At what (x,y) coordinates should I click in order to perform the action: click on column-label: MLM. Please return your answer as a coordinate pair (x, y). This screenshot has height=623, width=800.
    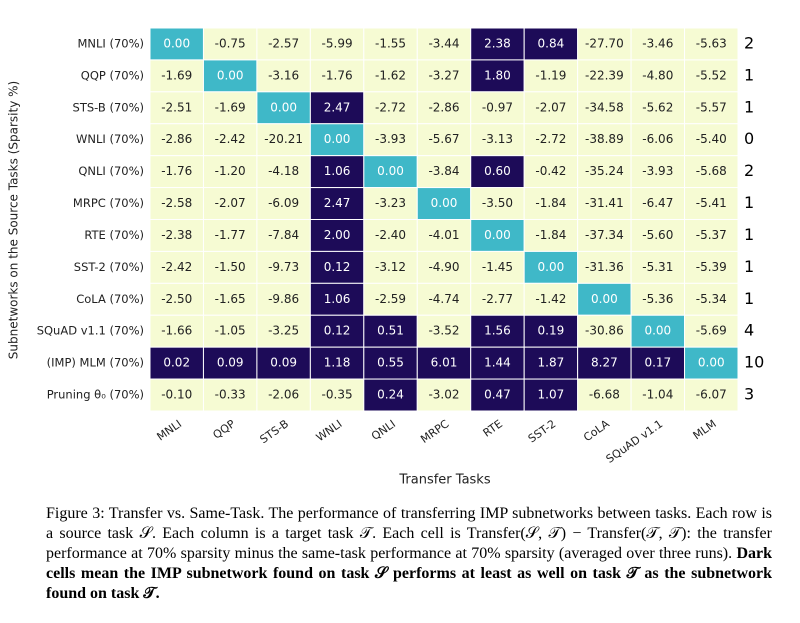
    Looking at the image, I should click on (705, 429).